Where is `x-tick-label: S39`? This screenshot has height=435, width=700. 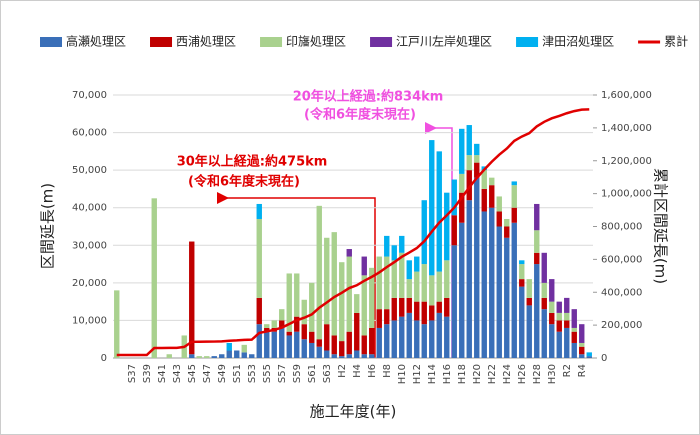
x-tick-label: S39 is located at coordinates (147, 373).